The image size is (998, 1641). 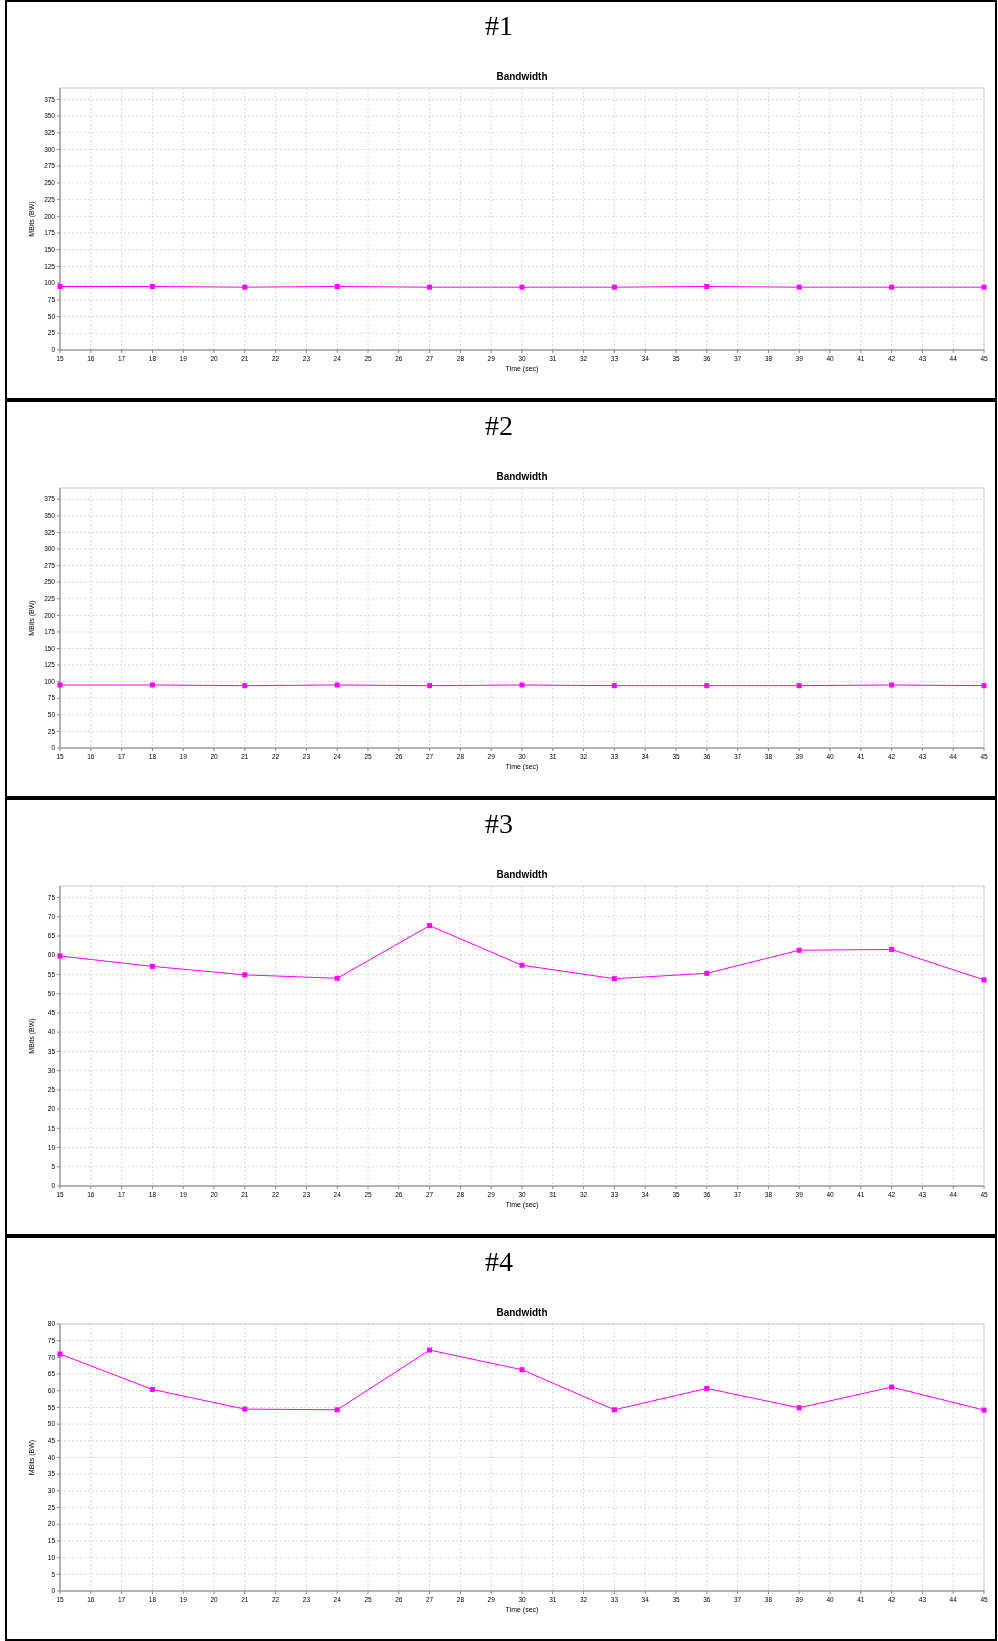 I want to click on text: #4, so click(x=499, y=1261).